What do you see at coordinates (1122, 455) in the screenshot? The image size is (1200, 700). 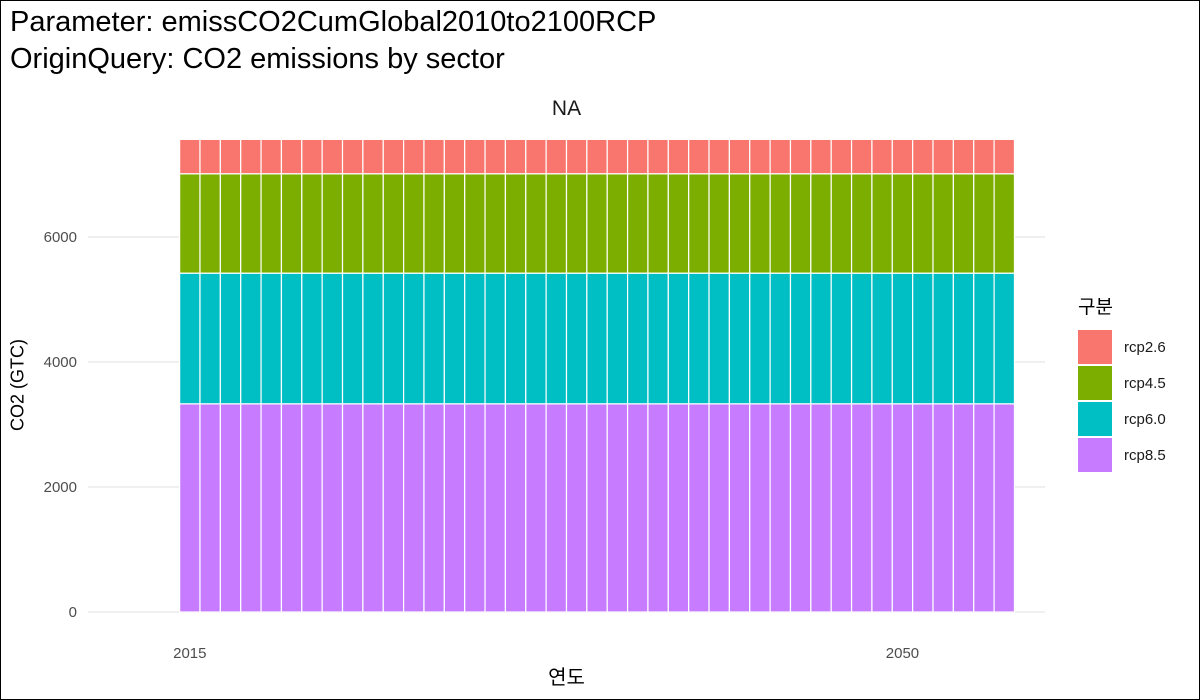 I see `legend-item: rcp8.5` at bounding box center [1122, 455].